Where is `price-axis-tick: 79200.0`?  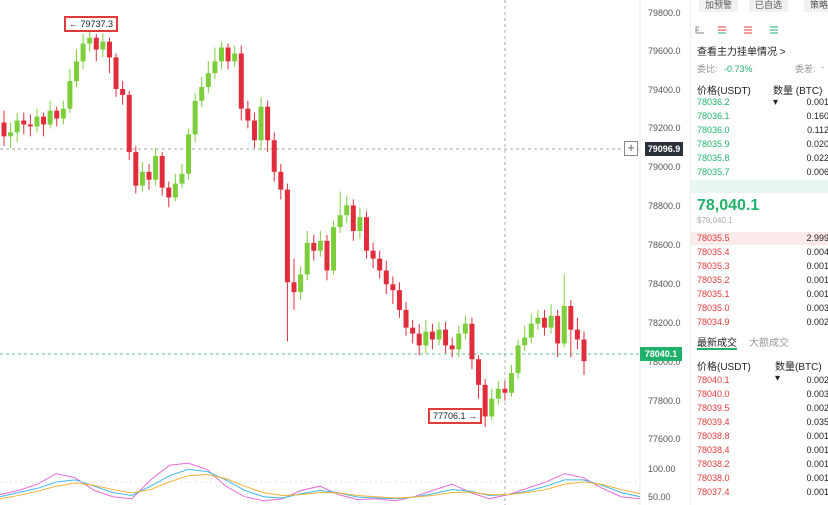
price-axis-tick: 79200.0 is located at coordinates (664, 128).